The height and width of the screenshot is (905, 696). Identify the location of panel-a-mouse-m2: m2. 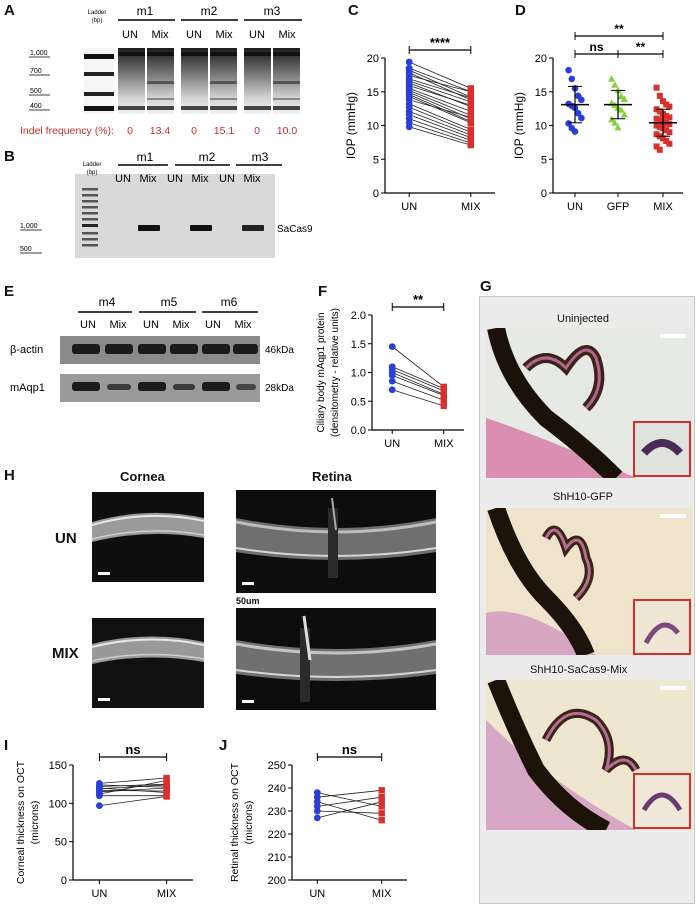
(209, 11).